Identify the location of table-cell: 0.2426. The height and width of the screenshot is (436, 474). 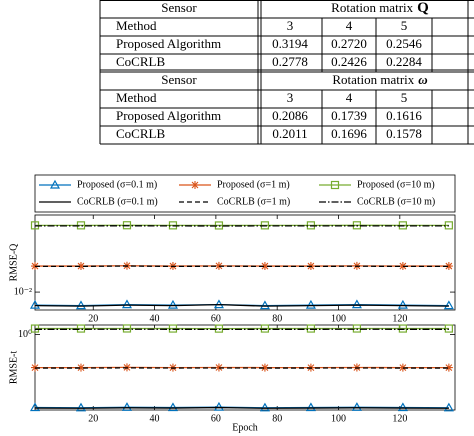
(349, 61).